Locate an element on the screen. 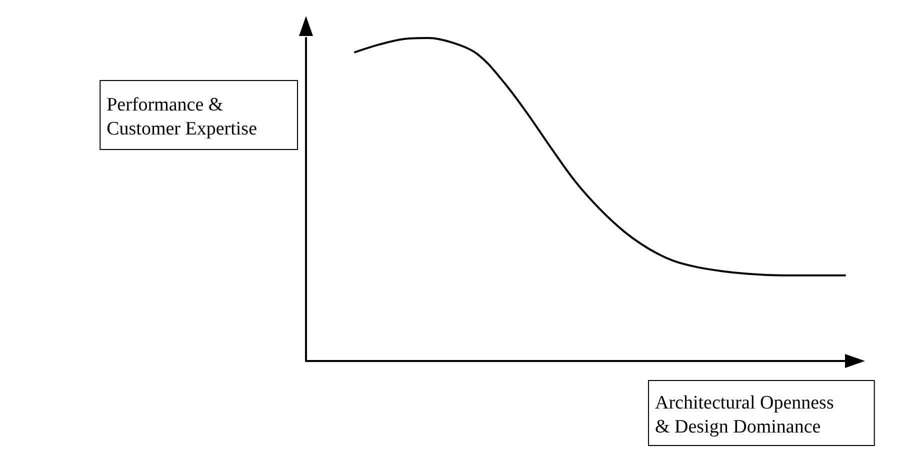  y-axis-title: Performance & Customer Expertise is located at coordinates (182, 117).